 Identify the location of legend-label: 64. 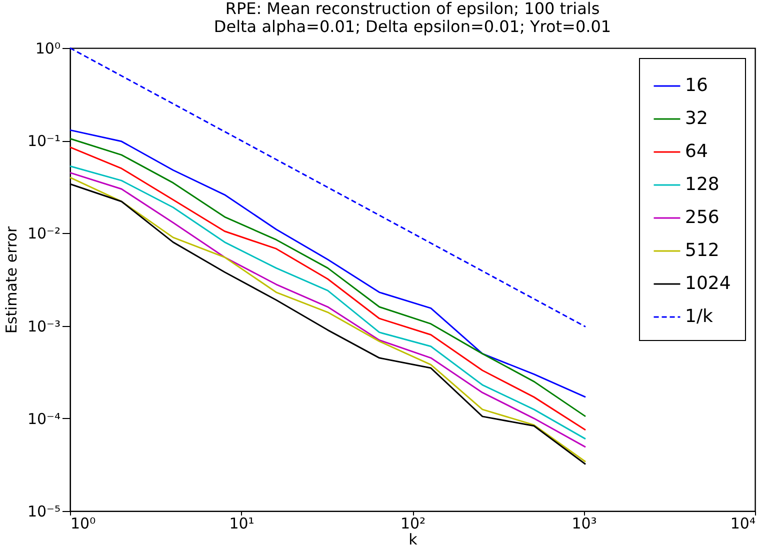
(696, 151).